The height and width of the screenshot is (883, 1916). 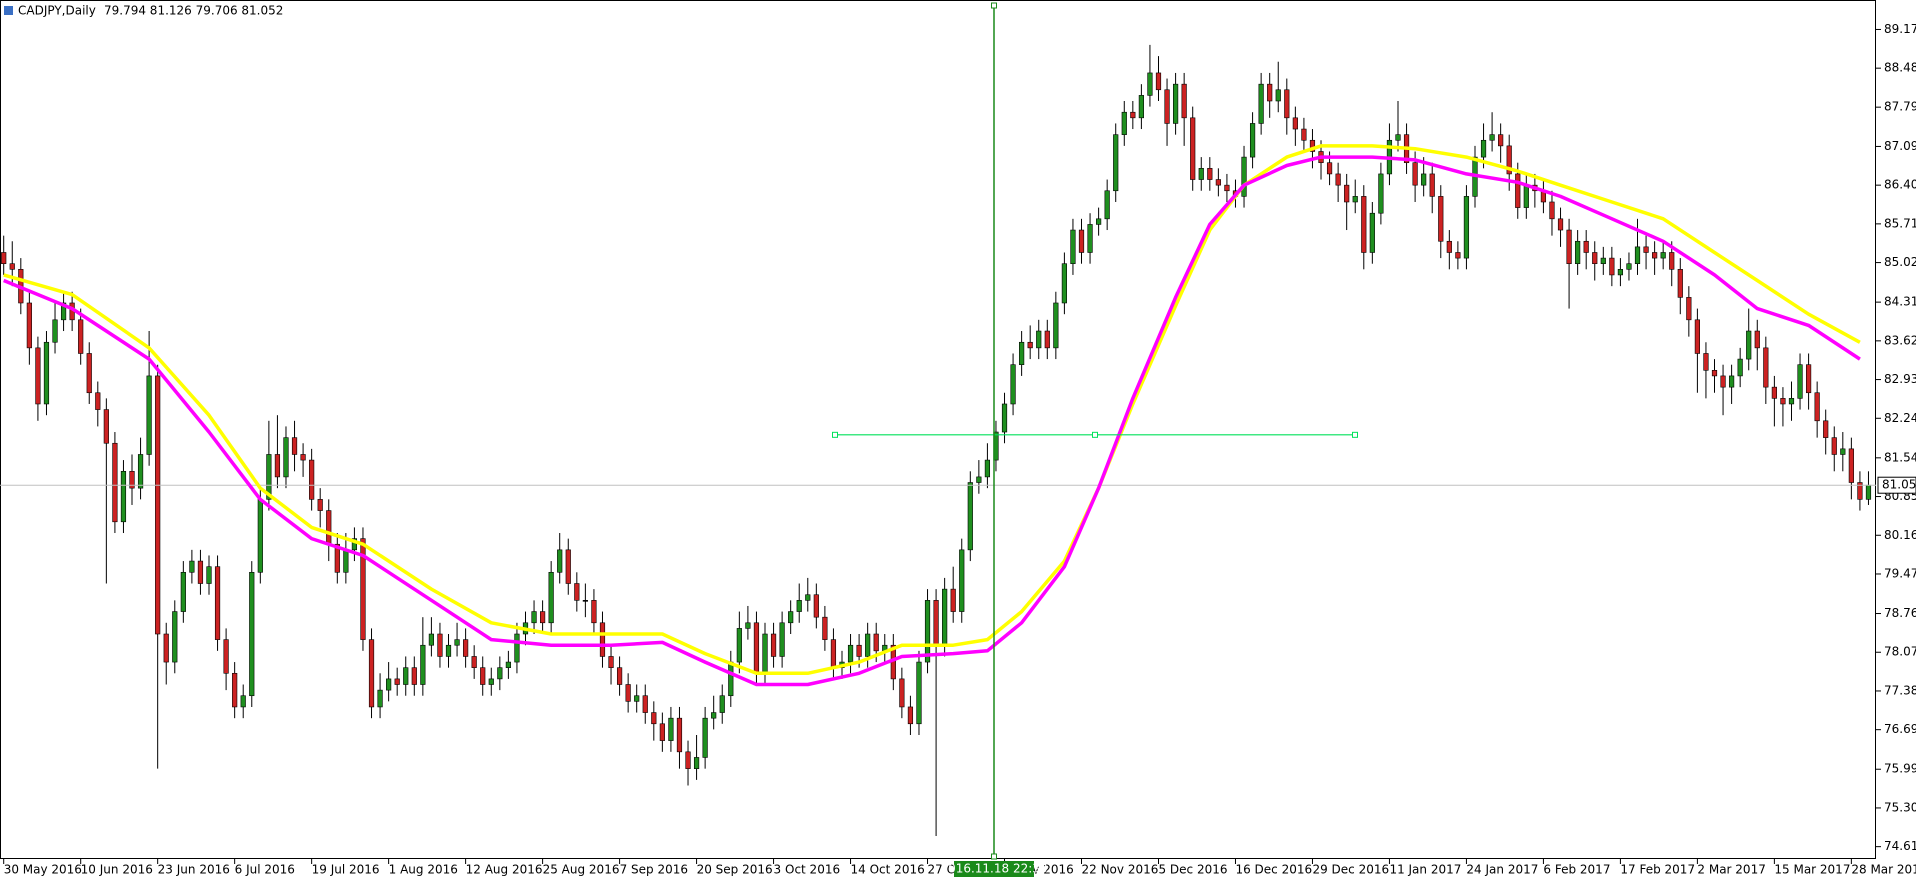 I want to click on y-tick-label: 87.090, so click(x=1900, y=146).